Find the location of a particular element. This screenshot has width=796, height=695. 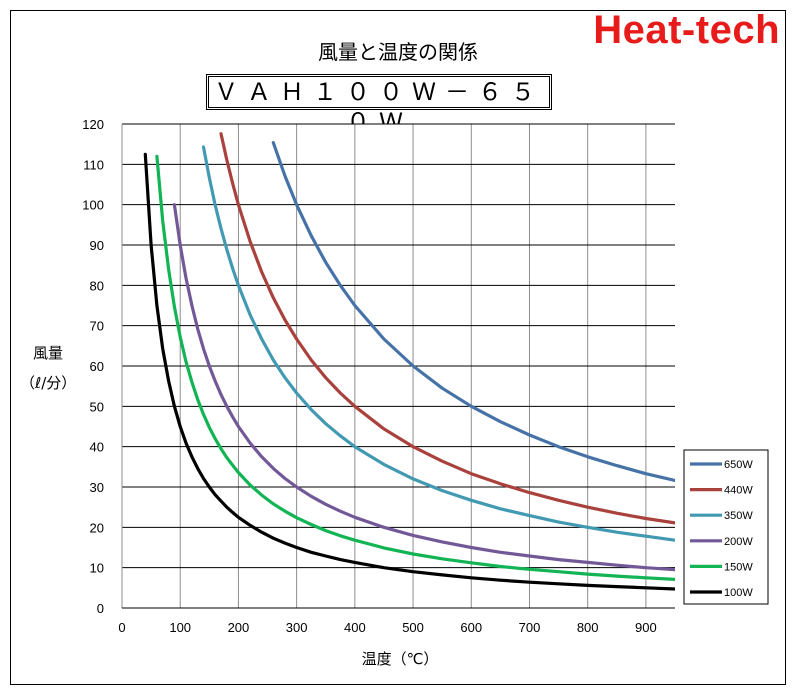

y-axis-label: 風量 （ℓ/分） is located at coordinates (48, 368).